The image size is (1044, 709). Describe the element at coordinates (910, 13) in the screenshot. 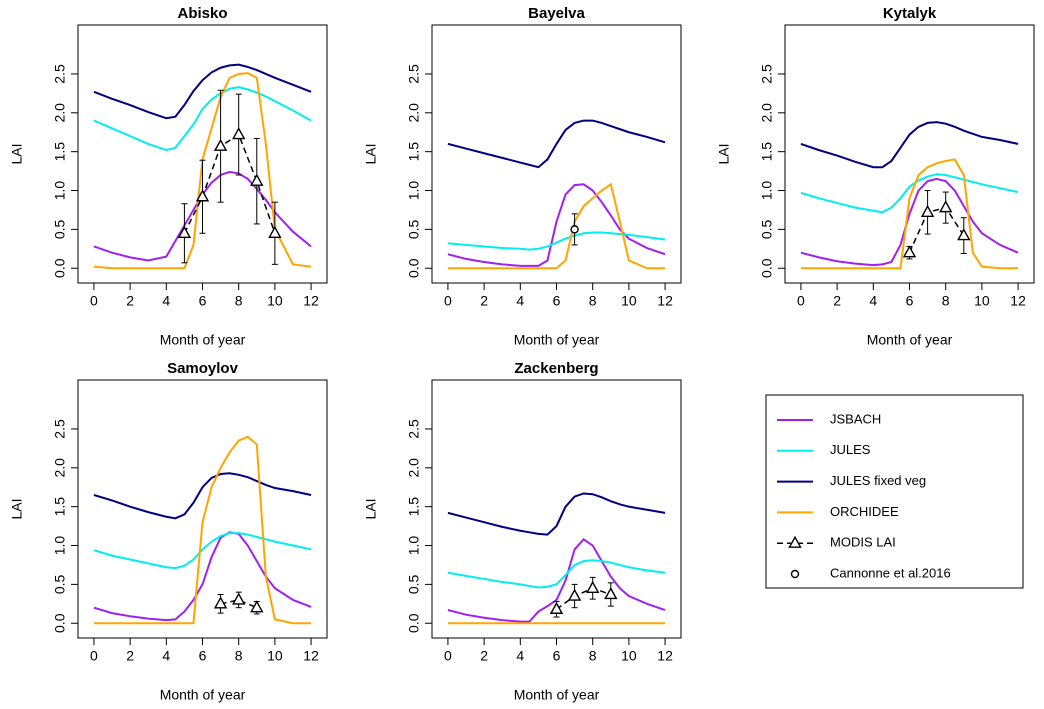

I see `panel-title: Kytalyk` at that location.